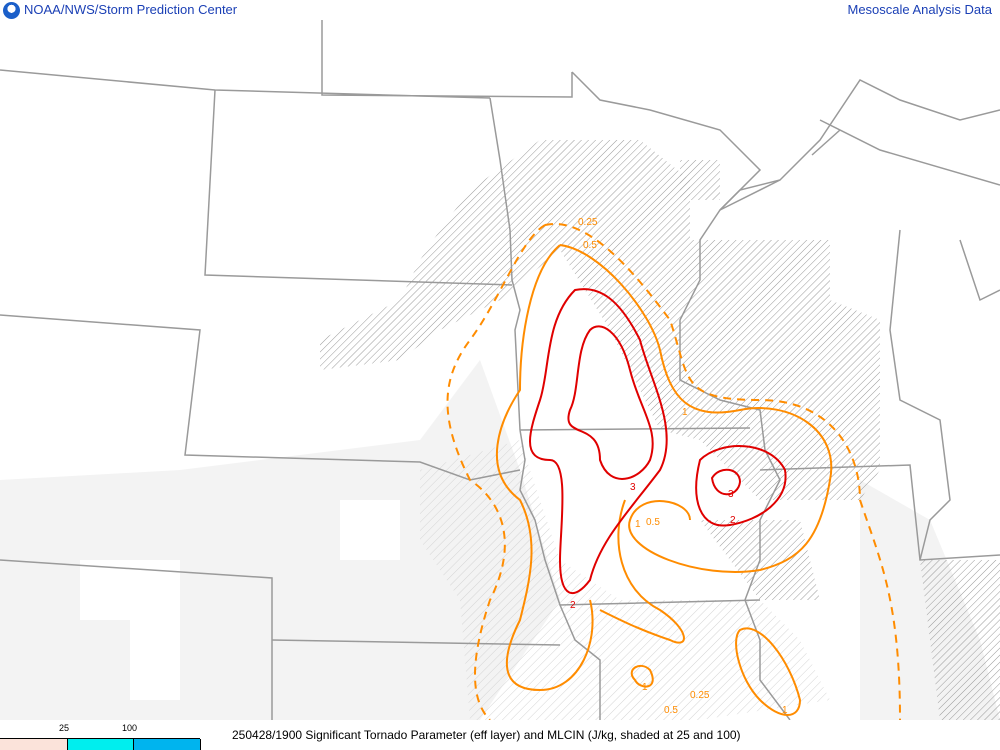 This screenshot has width=1000, height=750. What do you see at coordinates (64, 728) in the screenshot?
I see `legend-tick: 25` at bounding box center [64, 728].